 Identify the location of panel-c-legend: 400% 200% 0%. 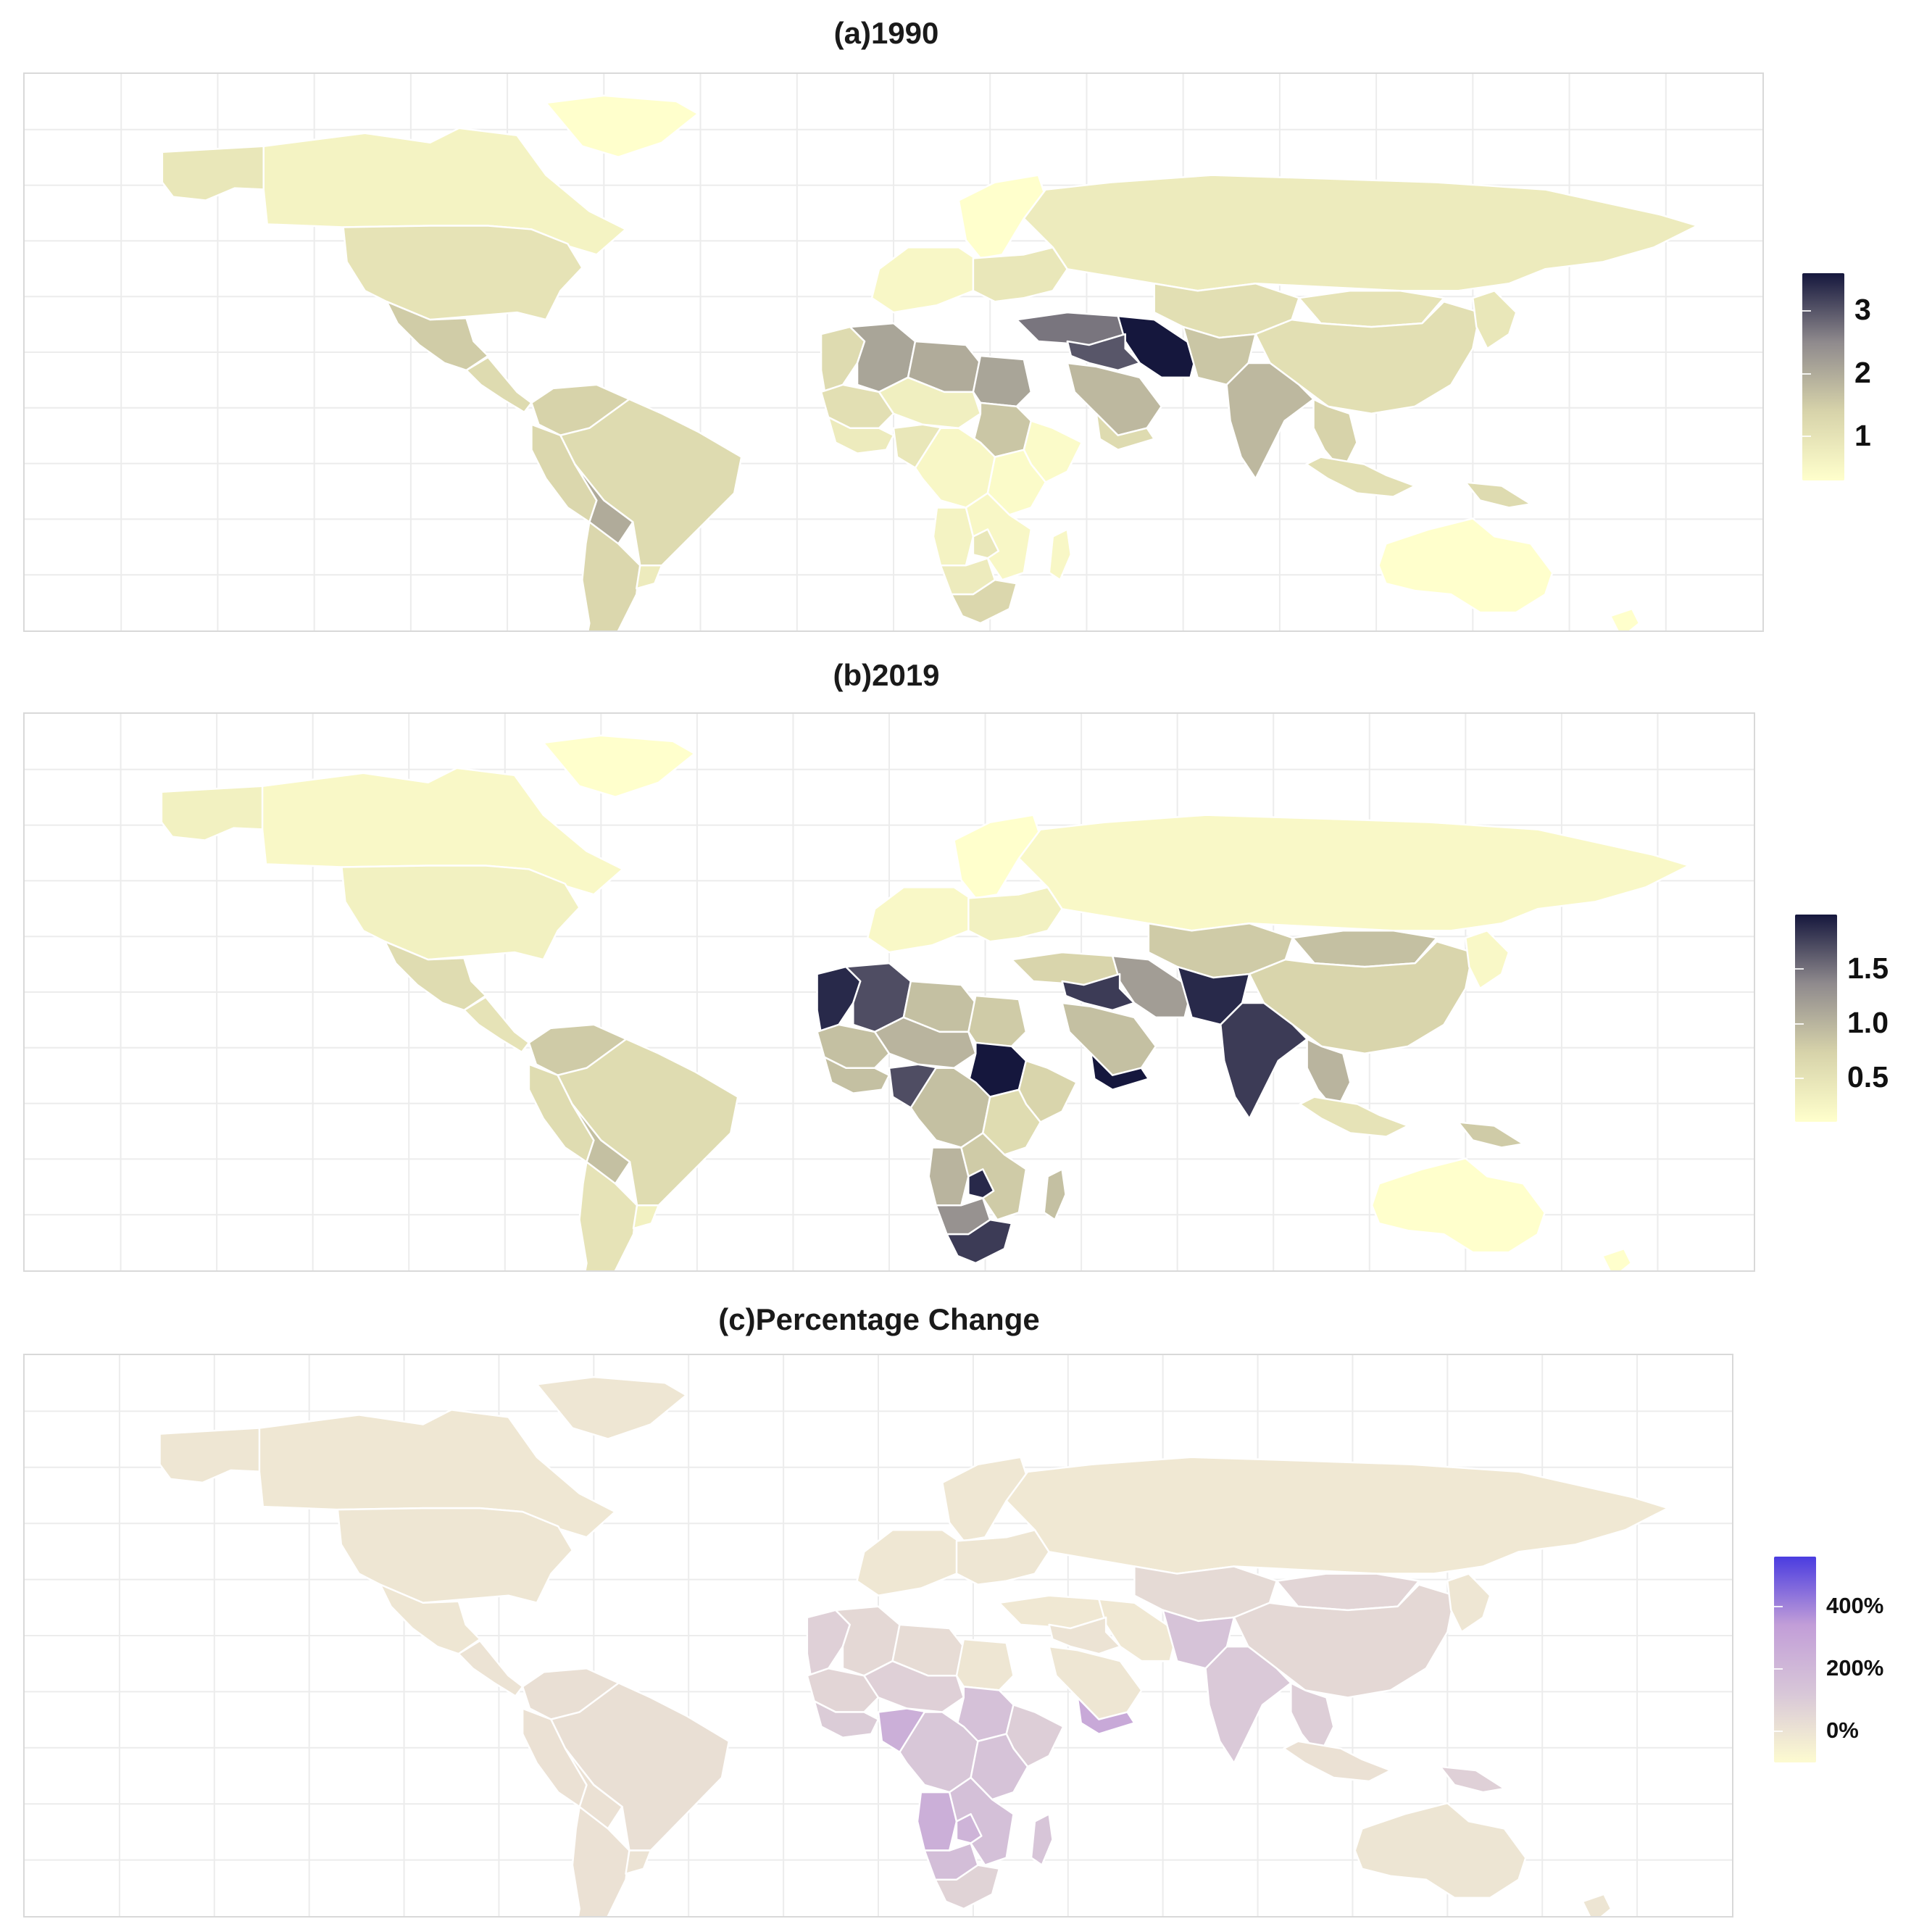
(1839, 1660).